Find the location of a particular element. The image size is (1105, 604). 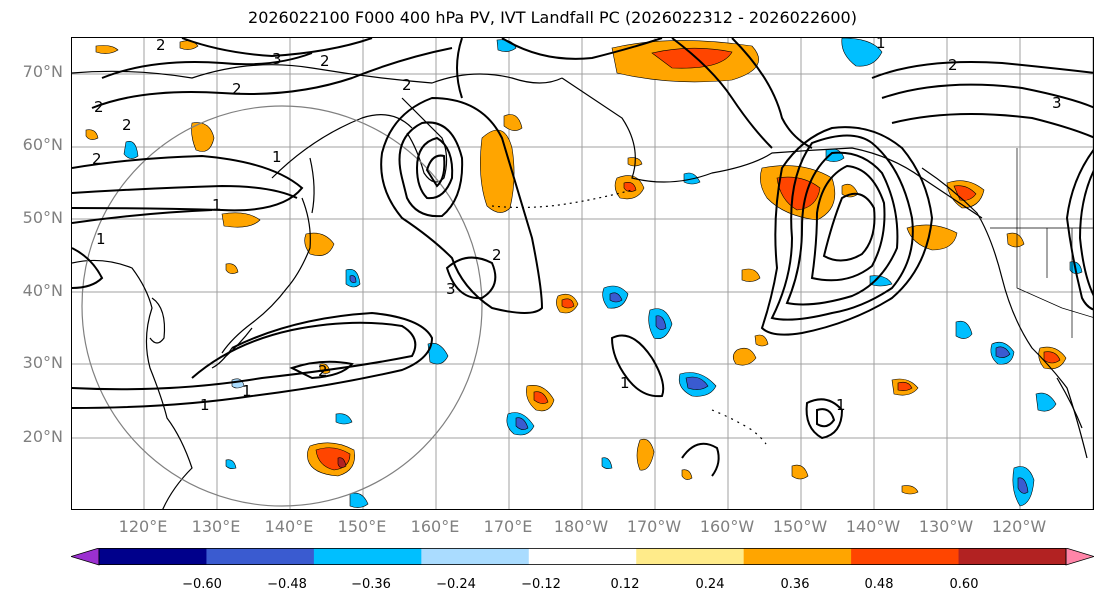

lon-label-150w: 150°W is located at coordinates (800, 526).